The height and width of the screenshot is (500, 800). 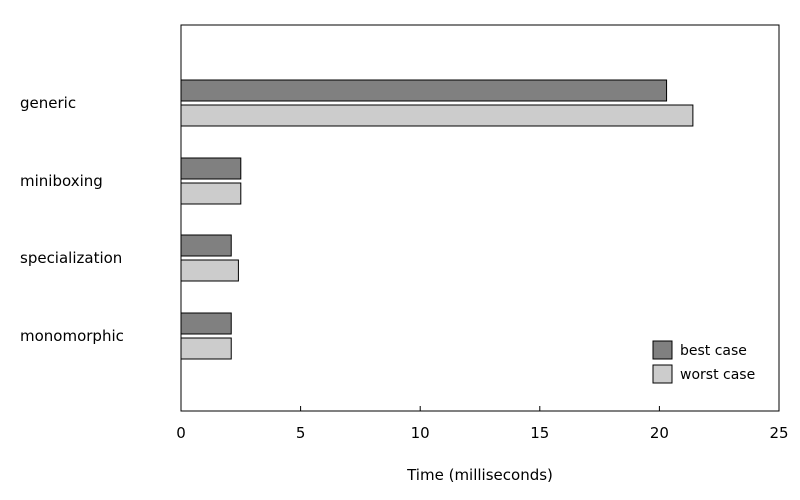 I want to click on bar-monomorphic-worst-case, so click(x=206, y=348).